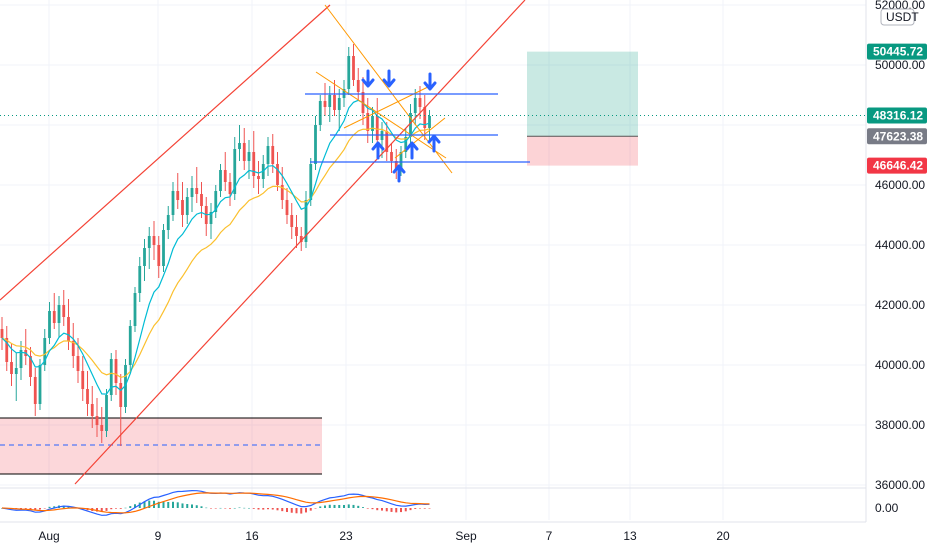 This screenshot has width=932, height=550. Describe the element at coordinates (887, 508) in the screenshot. I see `oscillator-tick-label: 0.00` at that location.